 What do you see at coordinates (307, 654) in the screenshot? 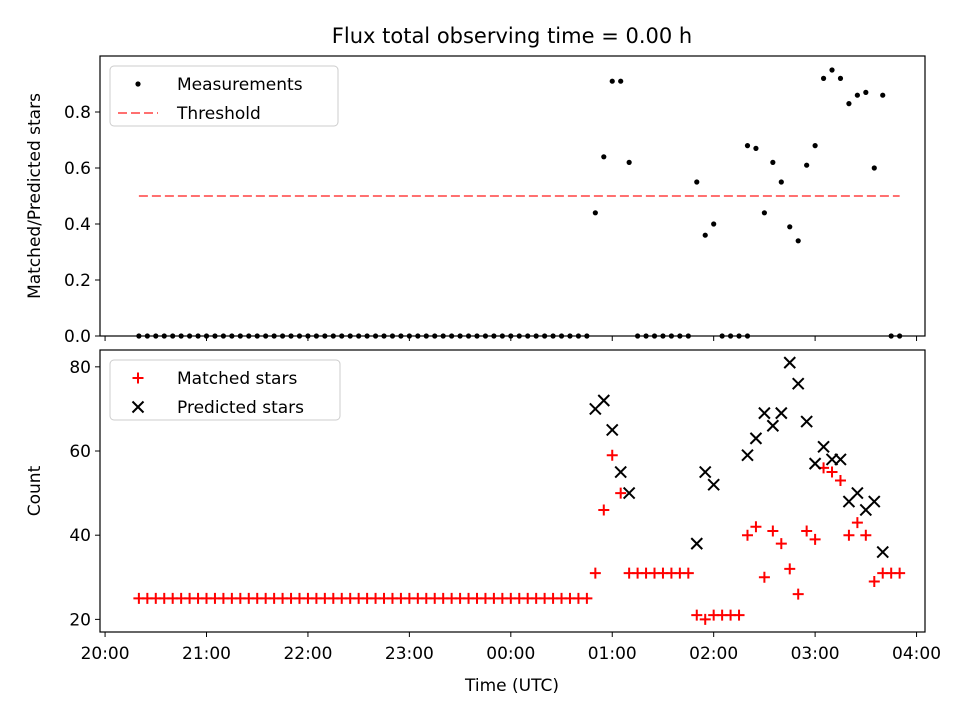
I see `x-tick-label: 22:00` at bounding box center [307, 654].